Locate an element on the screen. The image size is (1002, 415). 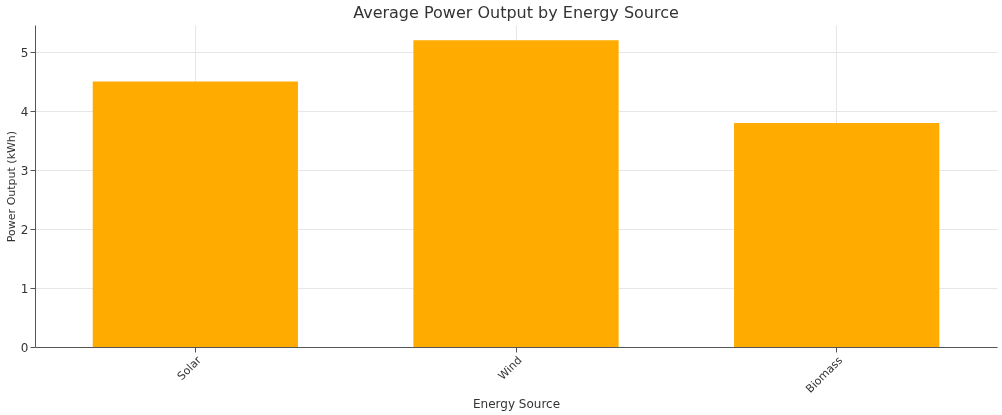
y-tick-label: 5 is located at coordinates (24, 52).